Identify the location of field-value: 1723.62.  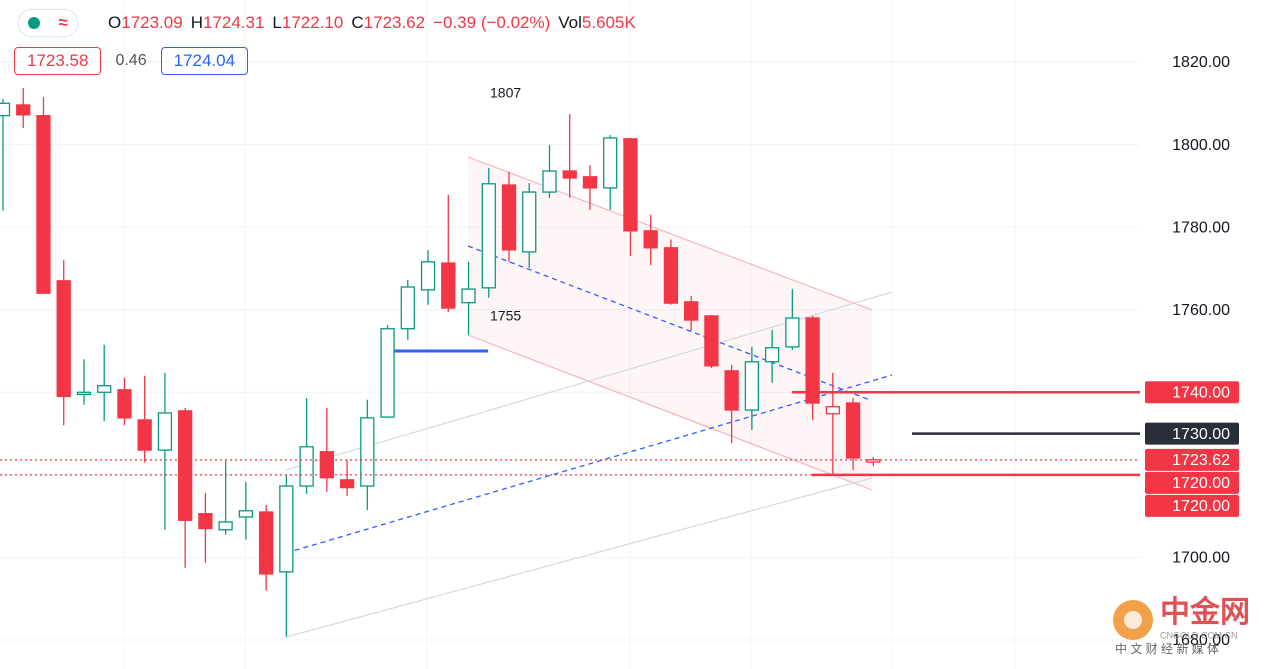
(394, 22).